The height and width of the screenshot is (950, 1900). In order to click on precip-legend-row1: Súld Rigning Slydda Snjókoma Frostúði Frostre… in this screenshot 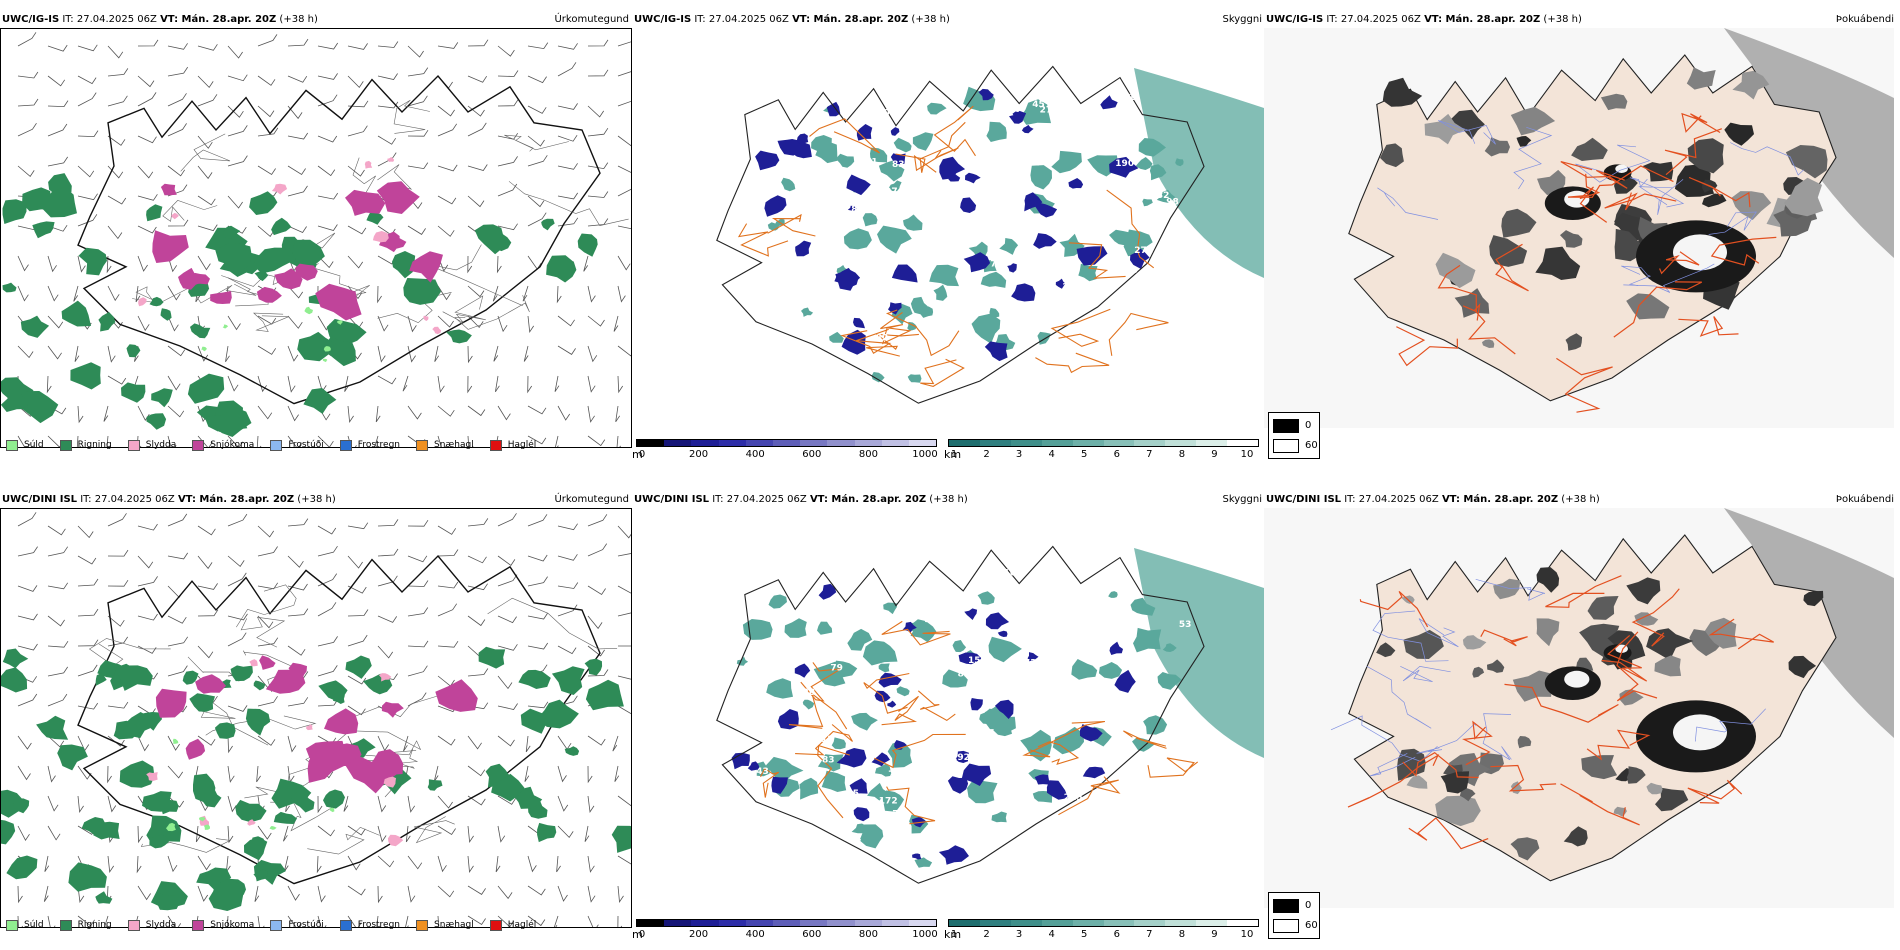, I will do `click(316, 445)`.